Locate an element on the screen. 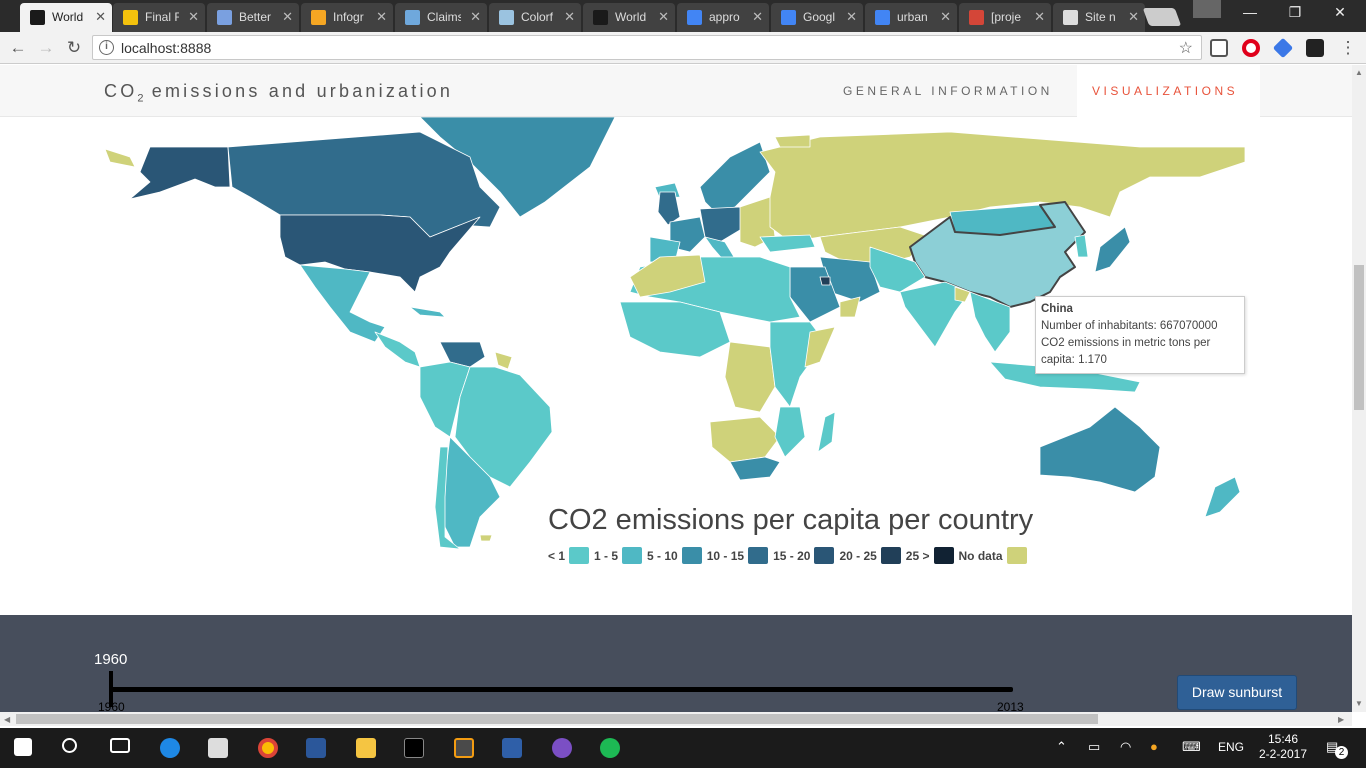 Image resolution: width=1366 pixels, height=768 pixels. browser-tab: Site n ✕ is located at coordinates (1099, 17).